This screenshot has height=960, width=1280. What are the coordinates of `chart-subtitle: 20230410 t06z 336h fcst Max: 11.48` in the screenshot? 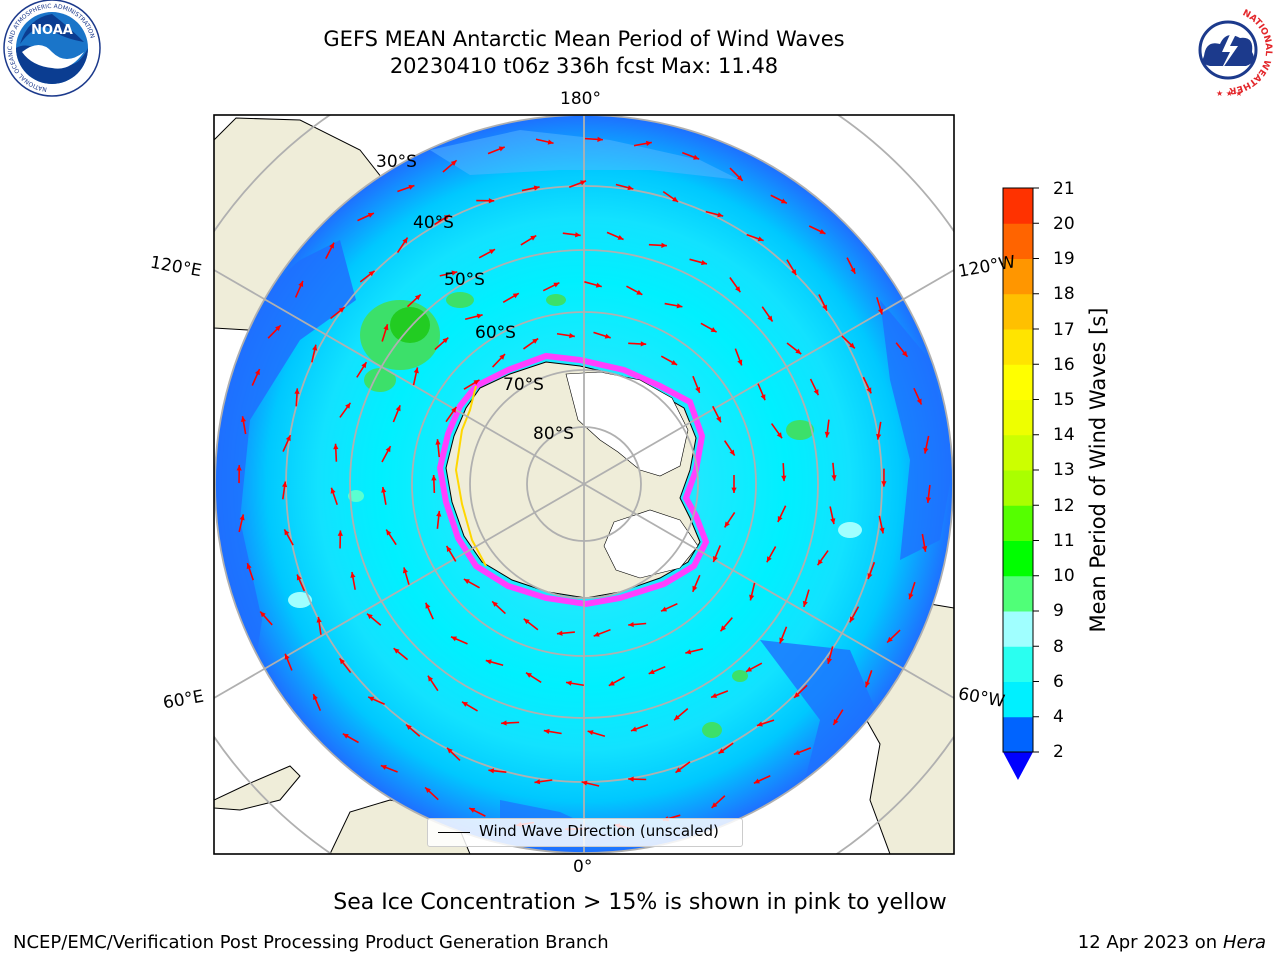 It's located at (584, 66).